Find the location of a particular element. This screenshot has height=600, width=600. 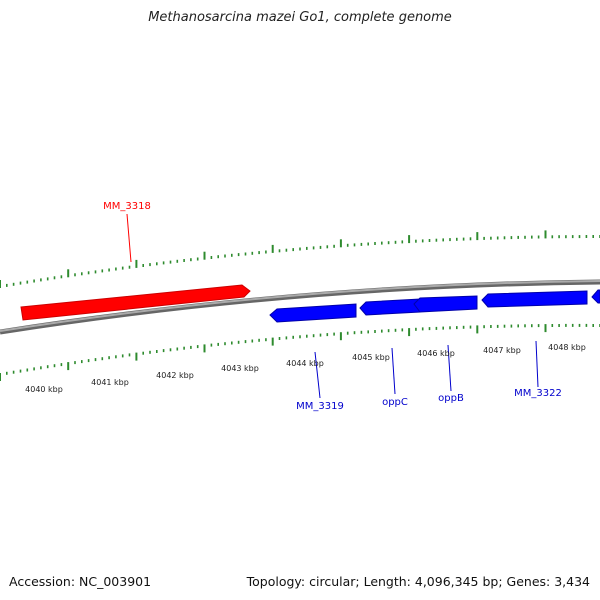

gene-partial-right is located at coordinates (595, 296).